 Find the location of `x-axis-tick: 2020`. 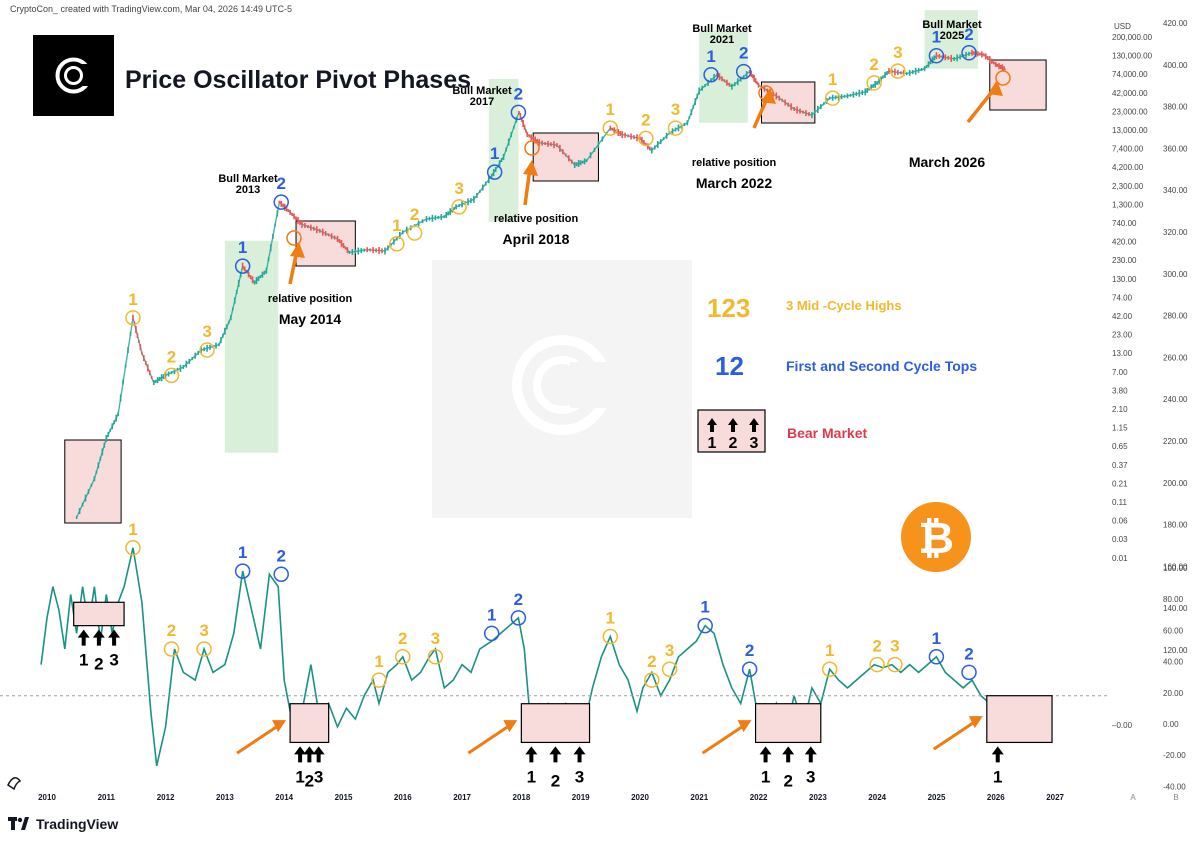

x-axis-tick: 2020 is located at coordinates (640, 797).